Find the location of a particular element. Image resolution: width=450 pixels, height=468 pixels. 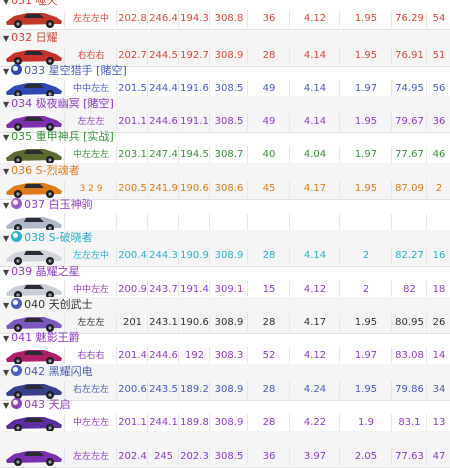

car-title: ▼ 043 天启 is located at coordinates (37, 405).